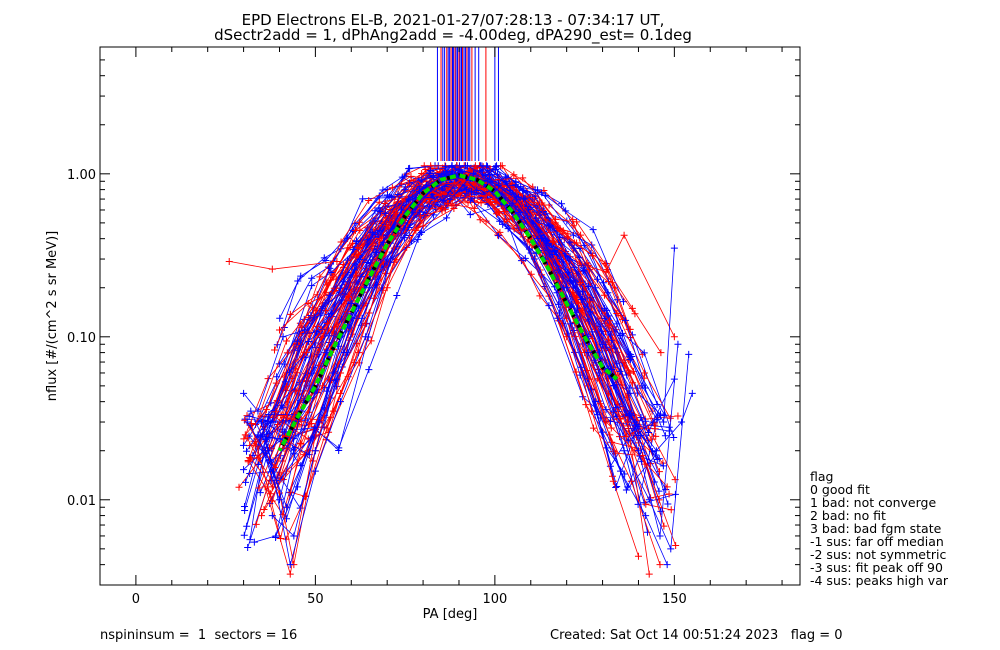 This screenshot has height=650, width=1000. Describe the element at coordinates (821, 476) in the screenshot. I see `legend-title: flag` at that location.